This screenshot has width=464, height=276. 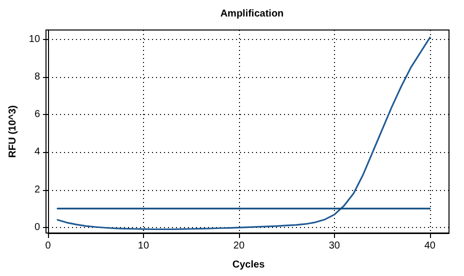 I want to click on chart-title: Amplification, so click(x=252, y=14).